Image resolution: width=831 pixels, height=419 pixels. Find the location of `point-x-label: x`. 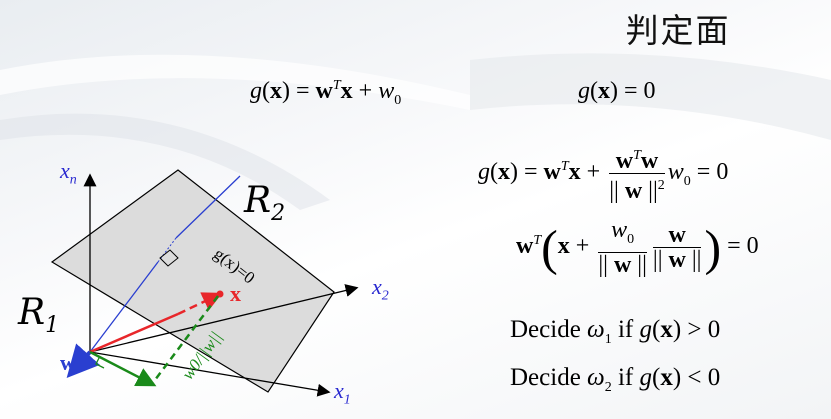

point-x-label: x is located at coordinates (235, 293).